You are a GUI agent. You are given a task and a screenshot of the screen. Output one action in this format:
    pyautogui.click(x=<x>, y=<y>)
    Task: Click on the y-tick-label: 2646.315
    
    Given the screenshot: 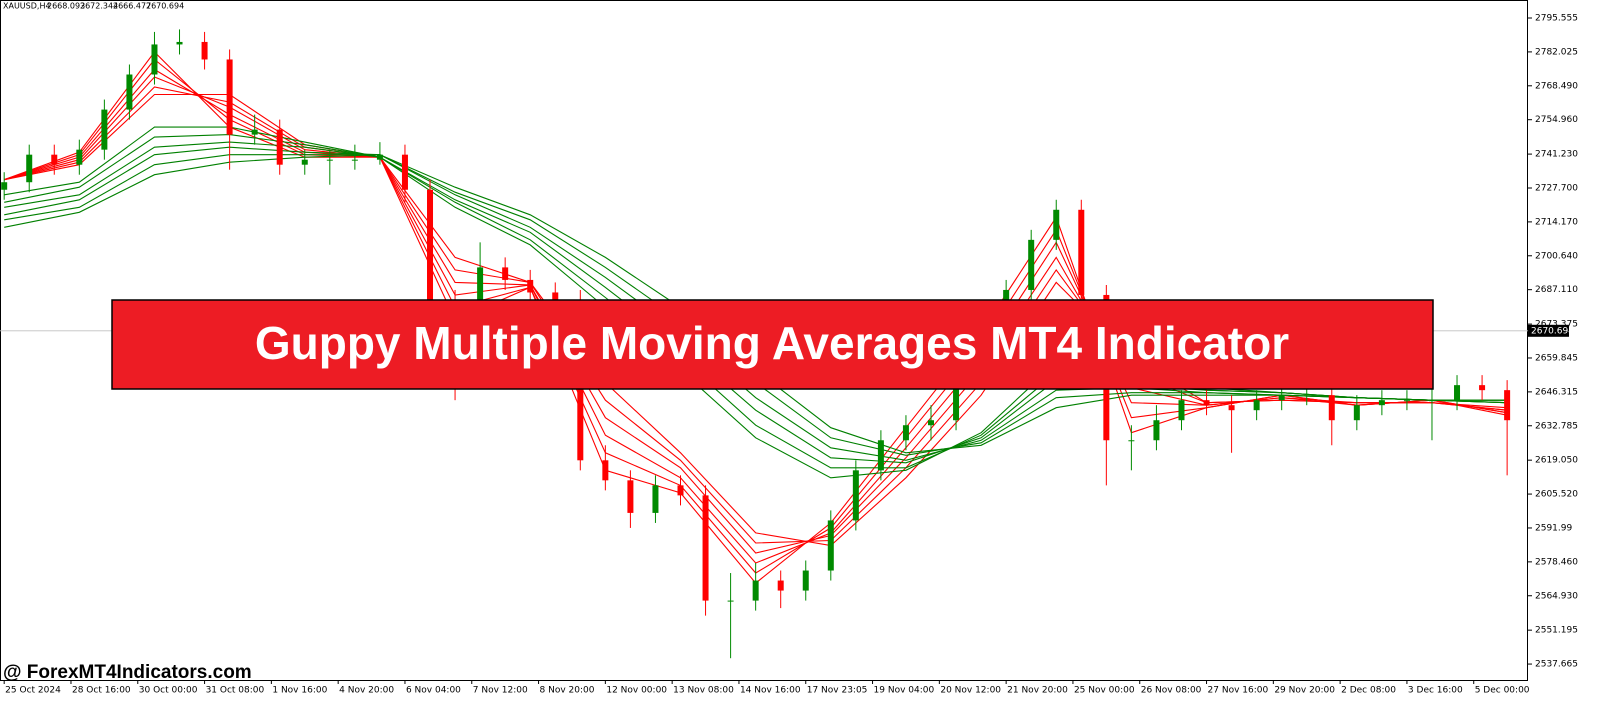 What is the action you would take?
    pyautogui.click(x=1556, y=392)
    